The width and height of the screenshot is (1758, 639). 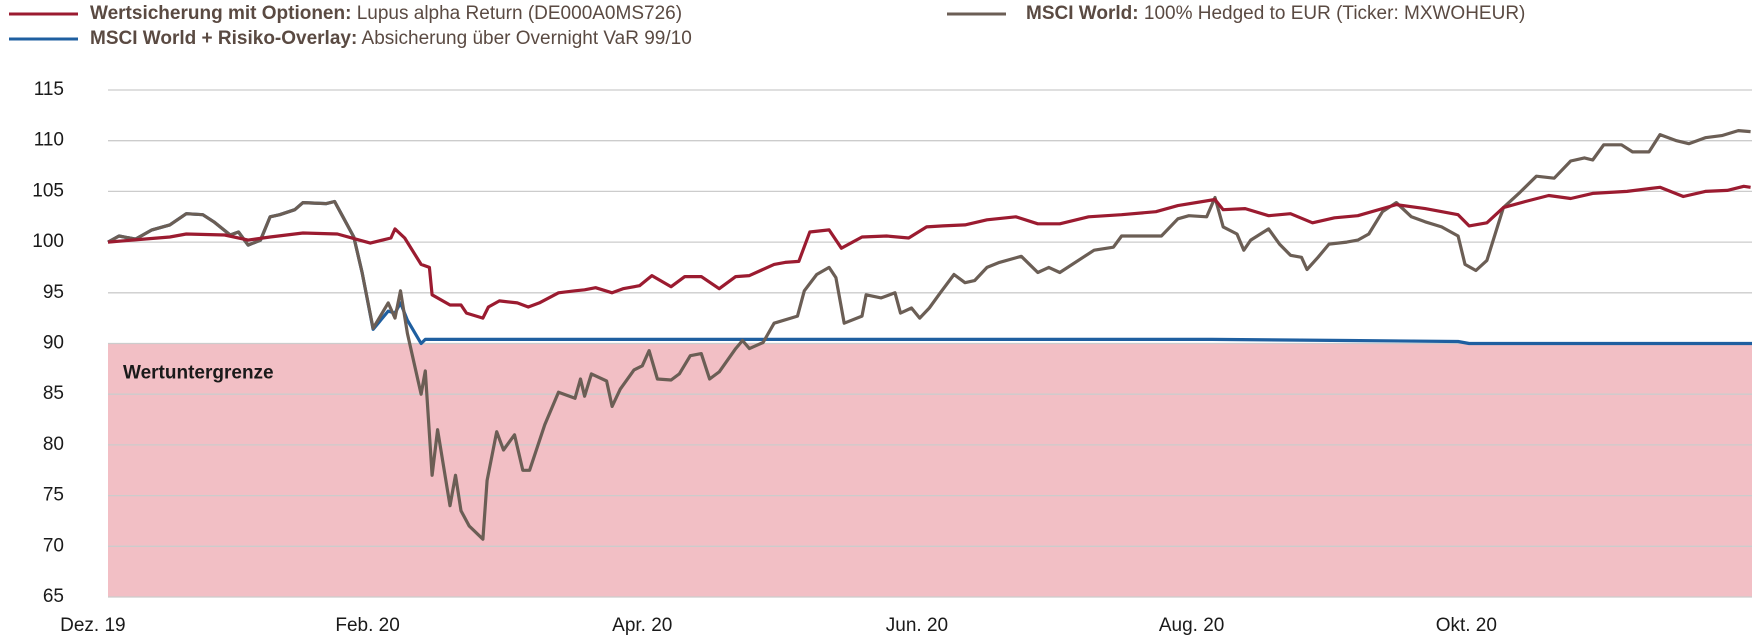 What do you see at coordinates (92, 625) in the screenshot?
I see `x-tick-label: Dez. 19` at bounding box center [92, 625].